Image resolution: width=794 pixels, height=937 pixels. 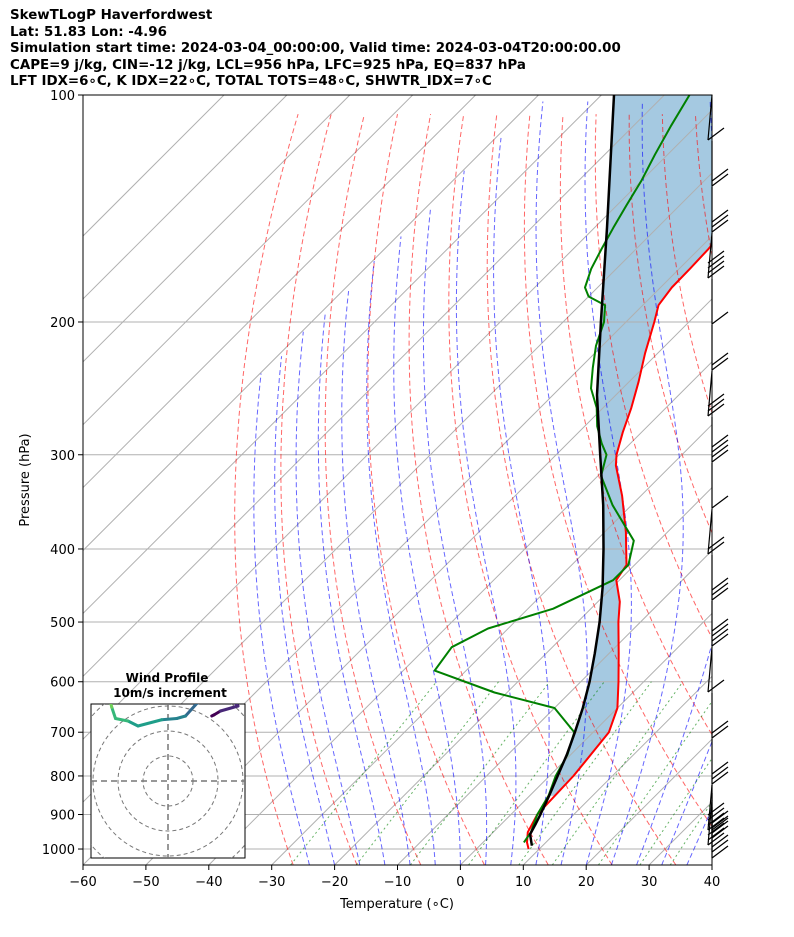 I want to click on y-tick-label: 1000, so click(x=58, y=850).